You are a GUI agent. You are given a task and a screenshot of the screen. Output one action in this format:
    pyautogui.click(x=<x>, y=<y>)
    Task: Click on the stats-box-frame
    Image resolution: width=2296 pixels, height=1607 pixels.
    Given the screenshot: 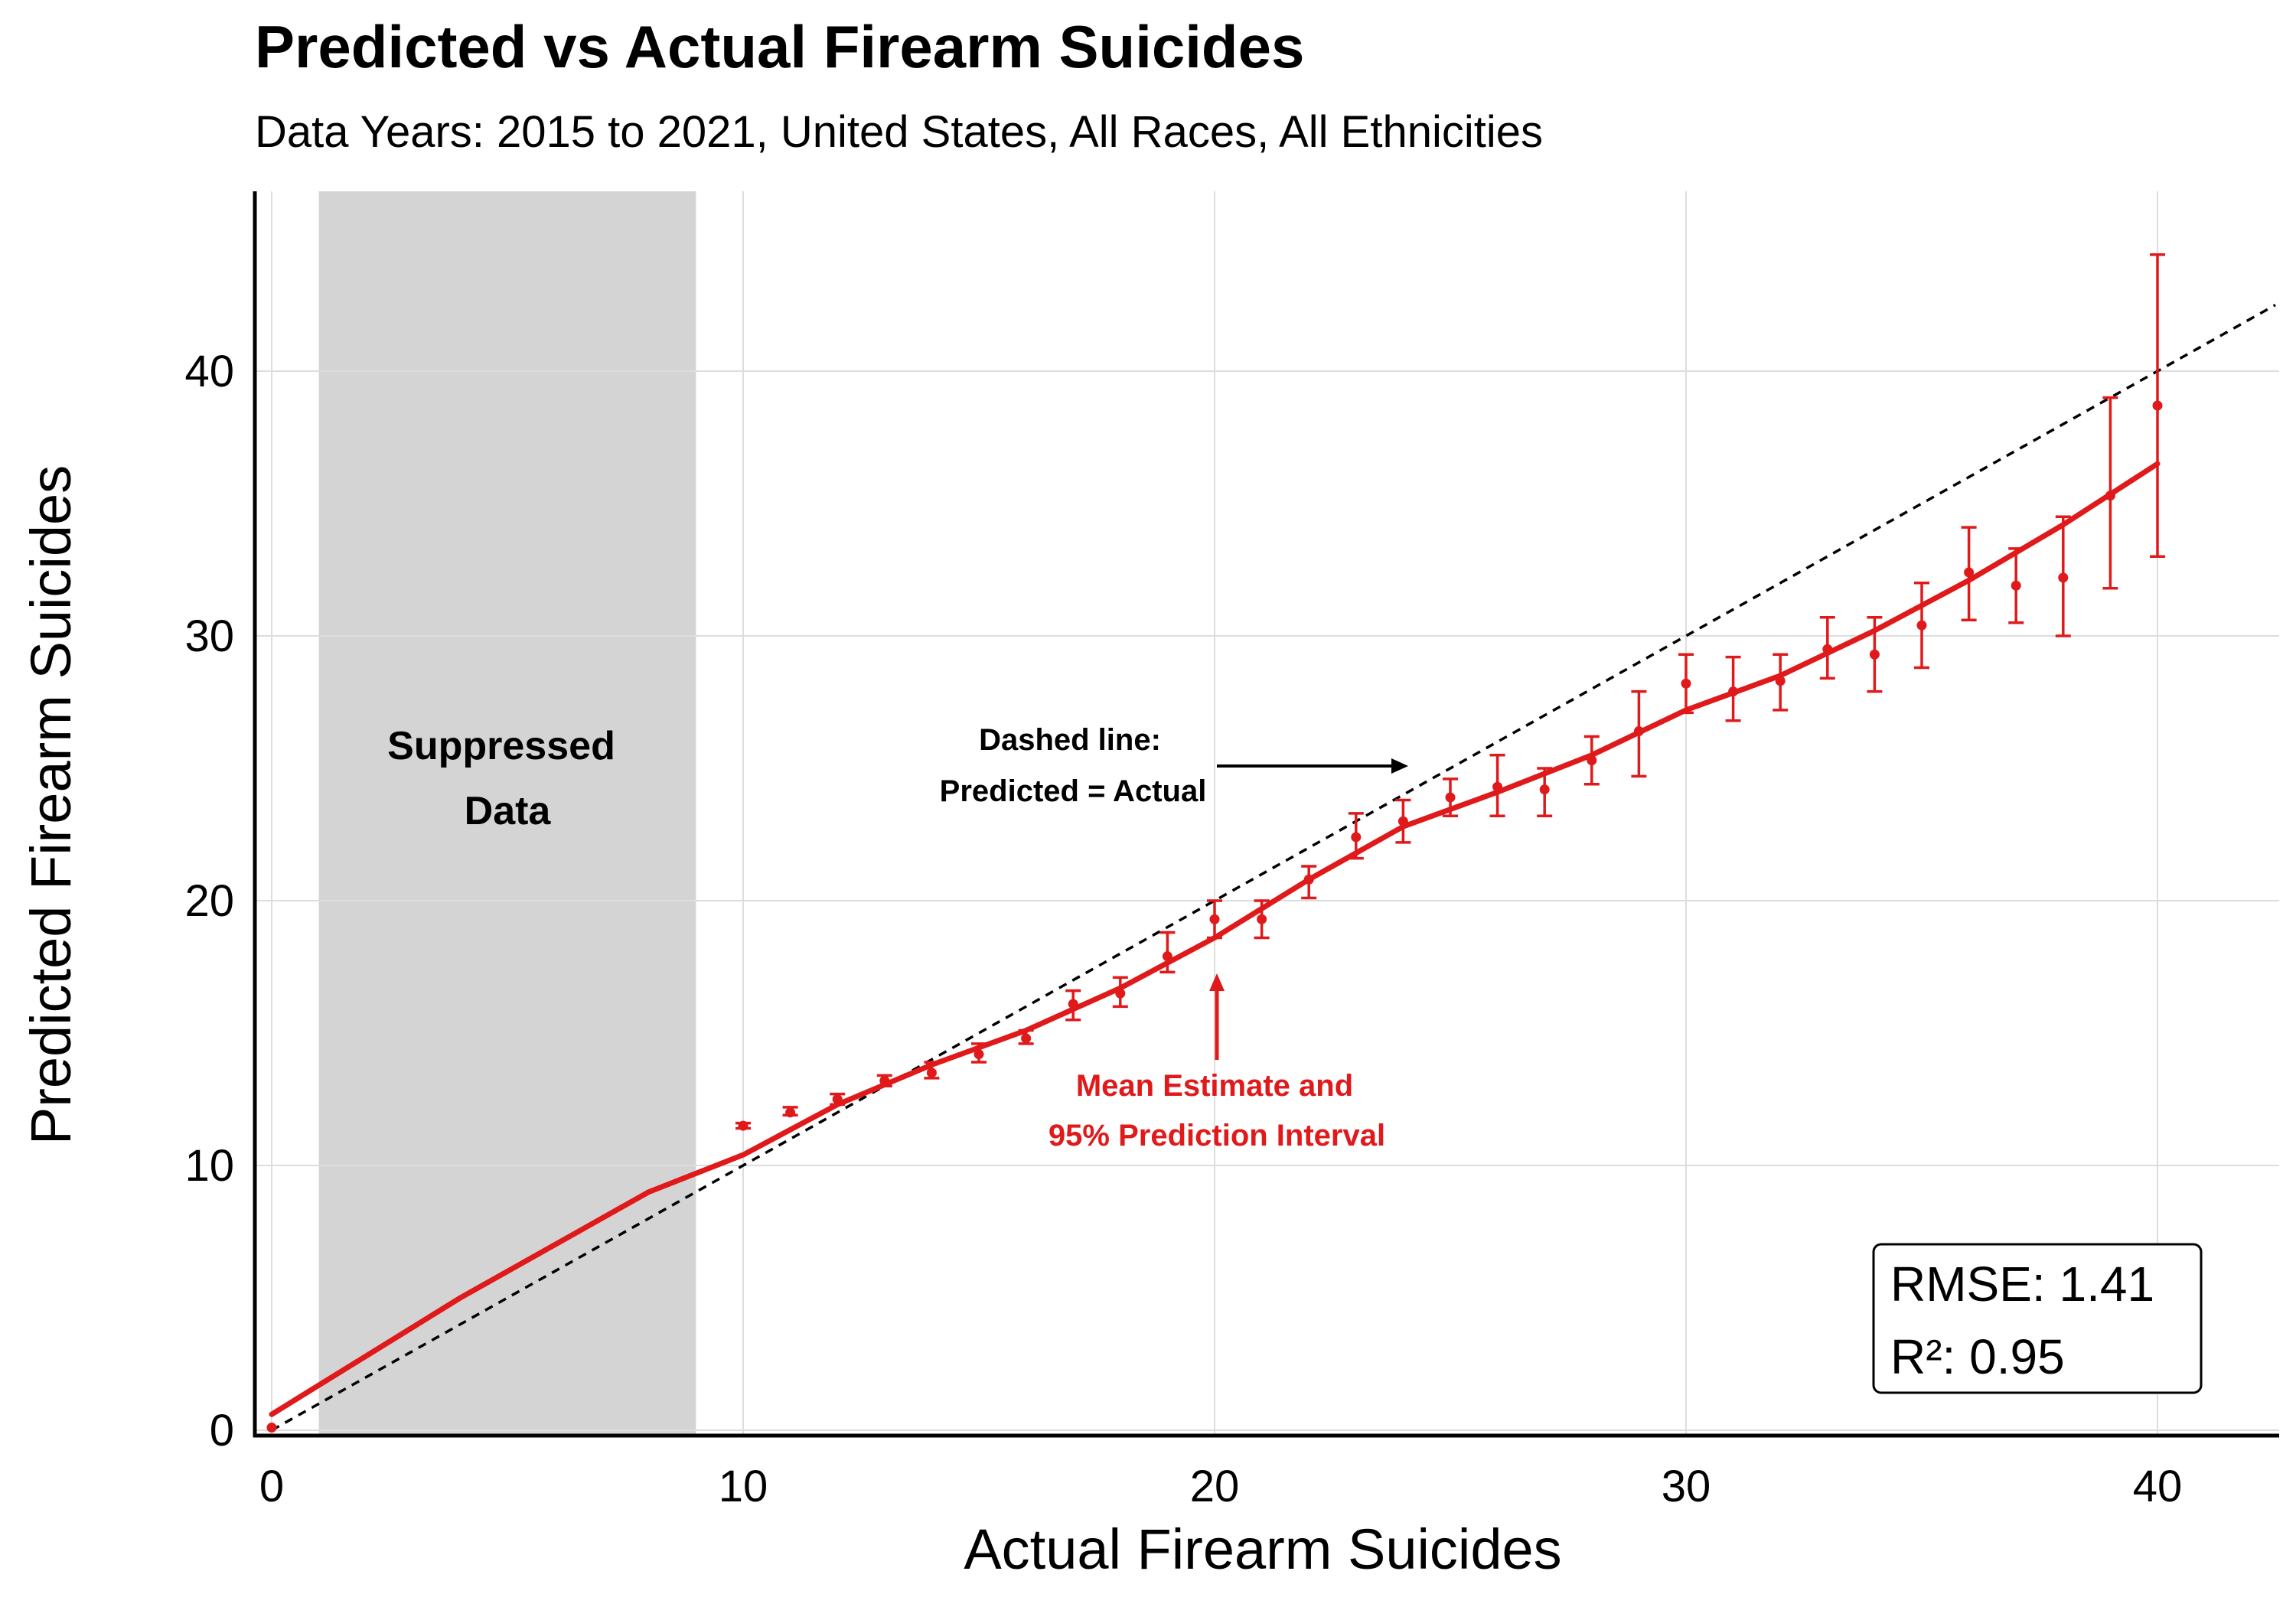 What is the action you would take?
    pyautogui.click(x=2037, y=1318)
    